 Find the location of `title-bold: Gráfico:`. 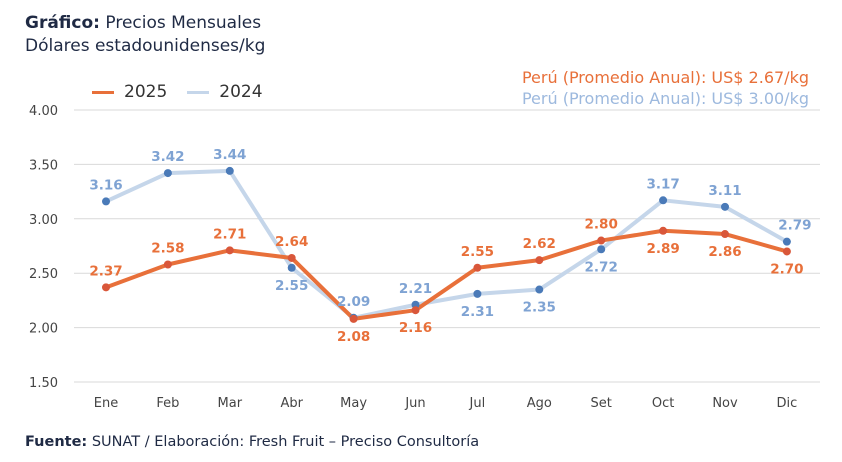

title-bold: Gráfico: is located at coordinates (62, 23).